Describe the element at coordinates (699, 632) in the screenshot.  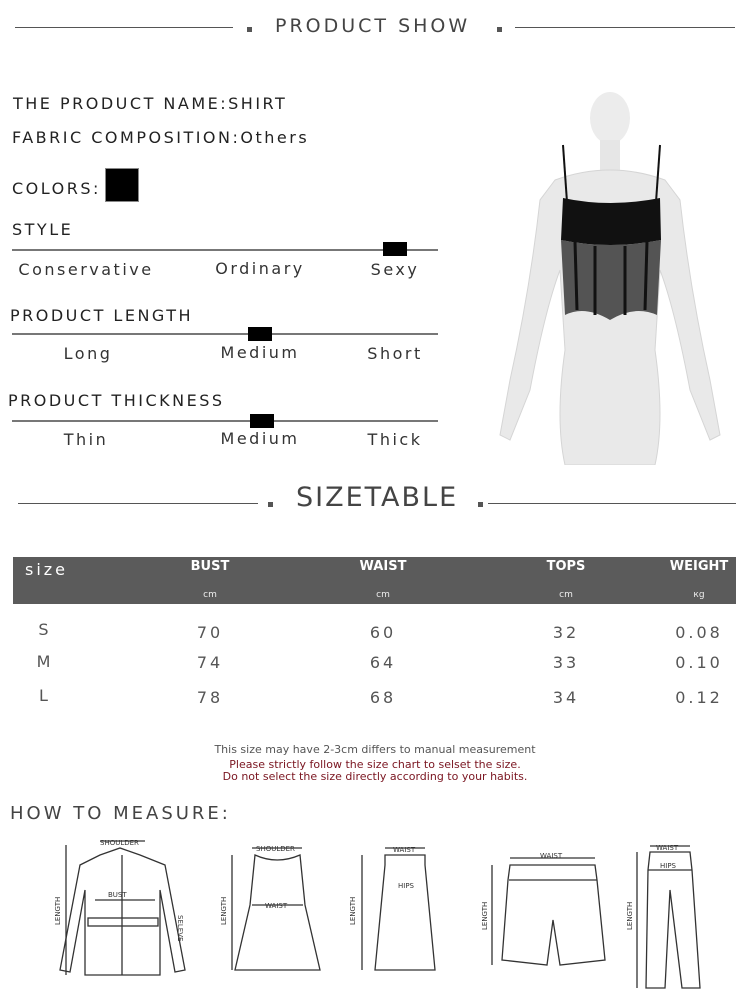
I see `weight-cell: 0.08` at that location.